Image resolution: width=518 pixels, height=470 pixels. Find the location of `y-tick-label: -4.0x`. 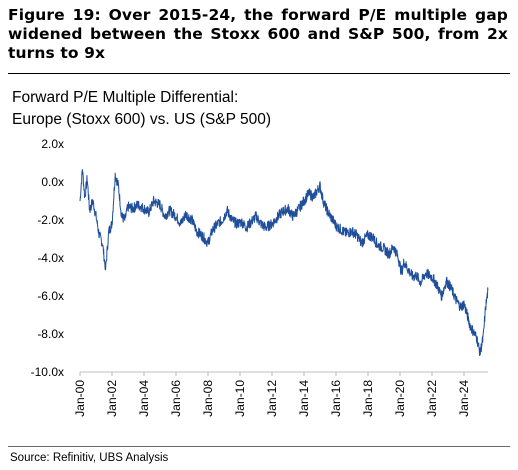

y-tick-label: -4.0x is located at coordinates (50, 258).